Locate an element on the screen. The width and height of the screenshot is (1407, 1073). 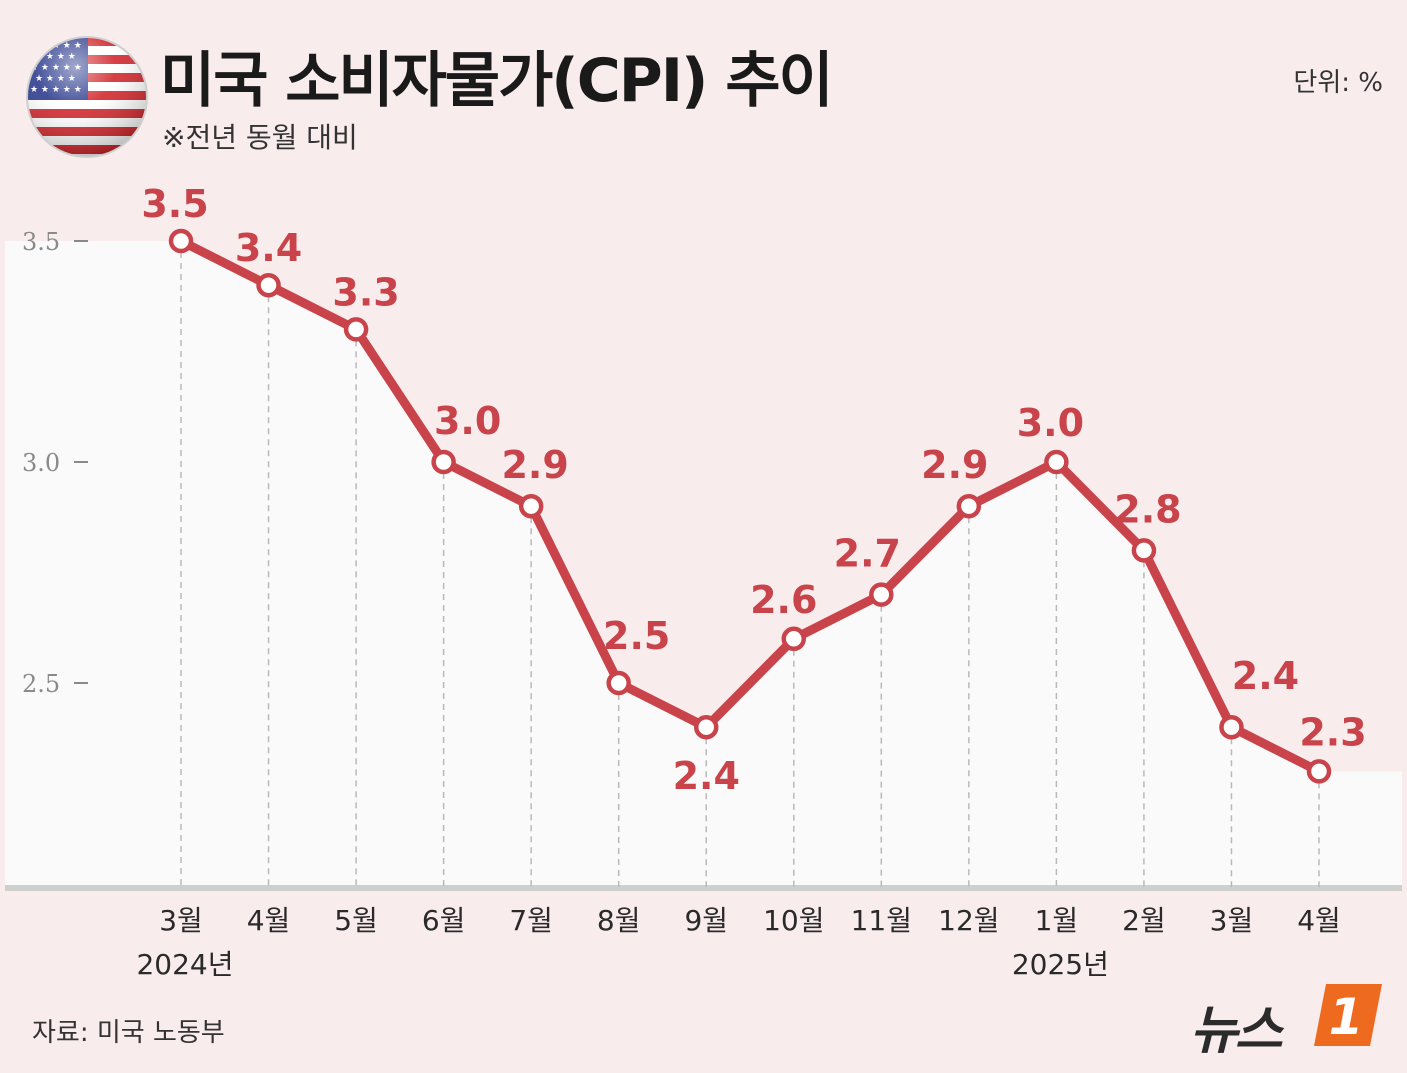
x-tick-label: 7월 is located at coordinates (531, 920).